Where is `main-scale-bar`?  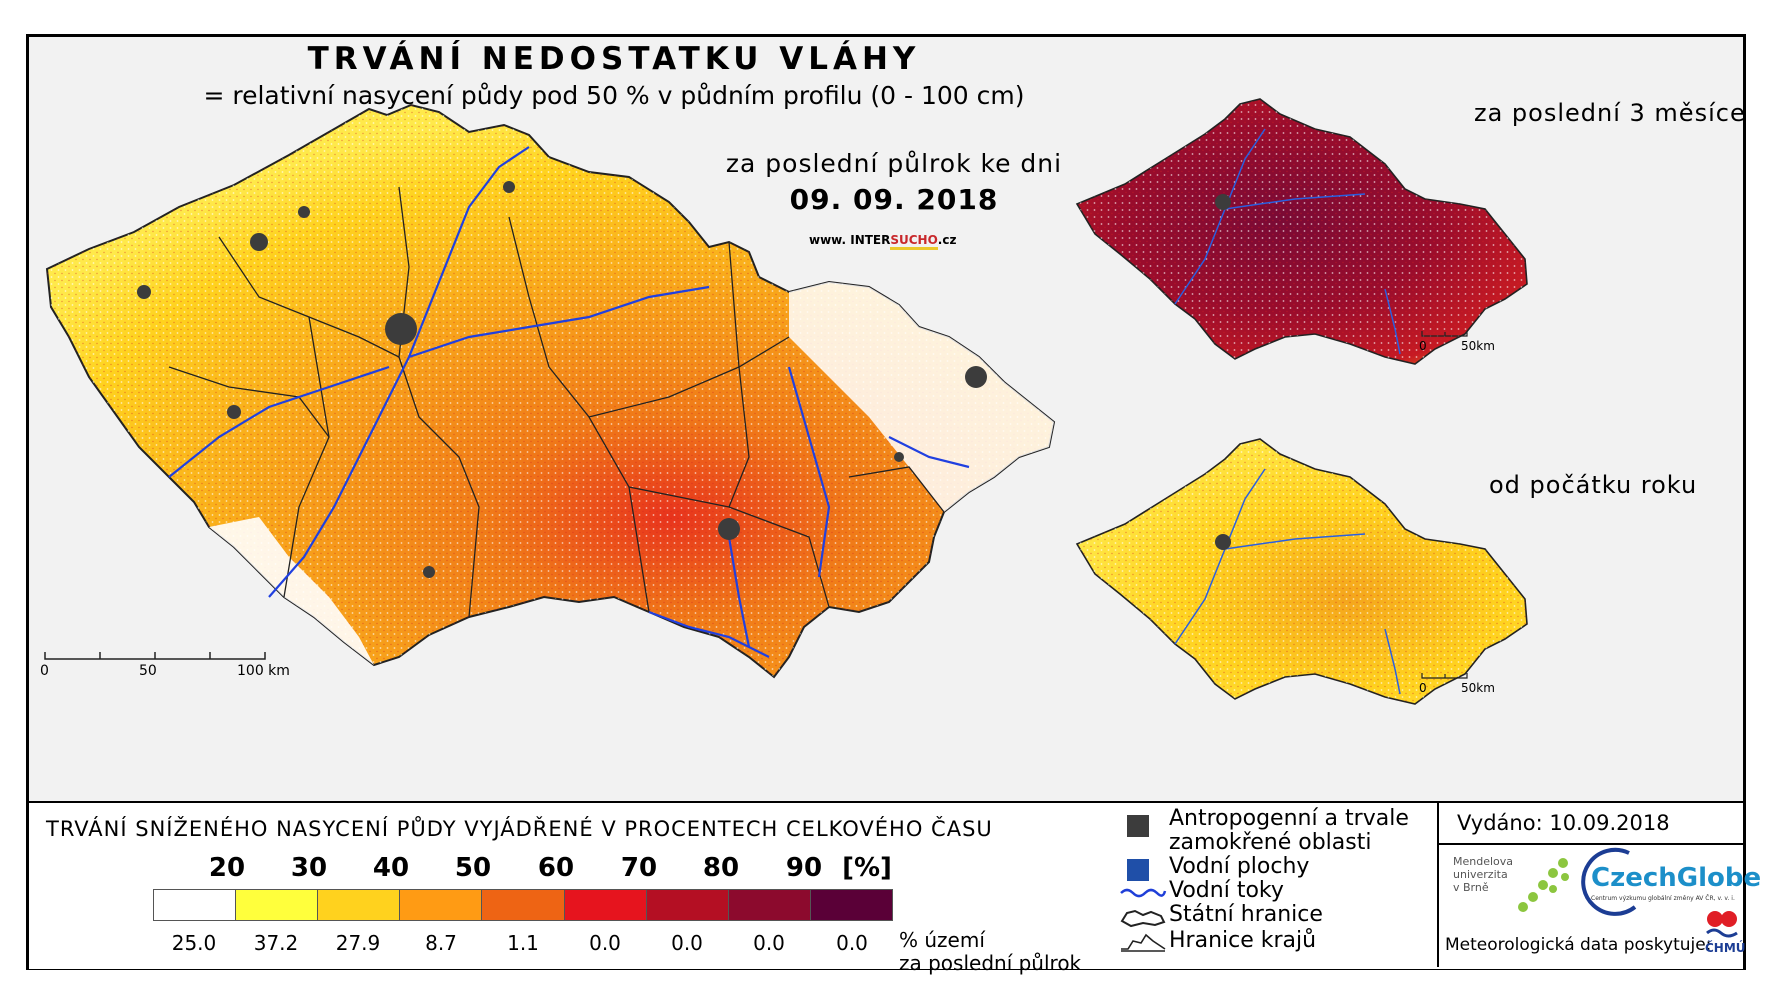 main-scale-bar is located at coordinates (155, 656).